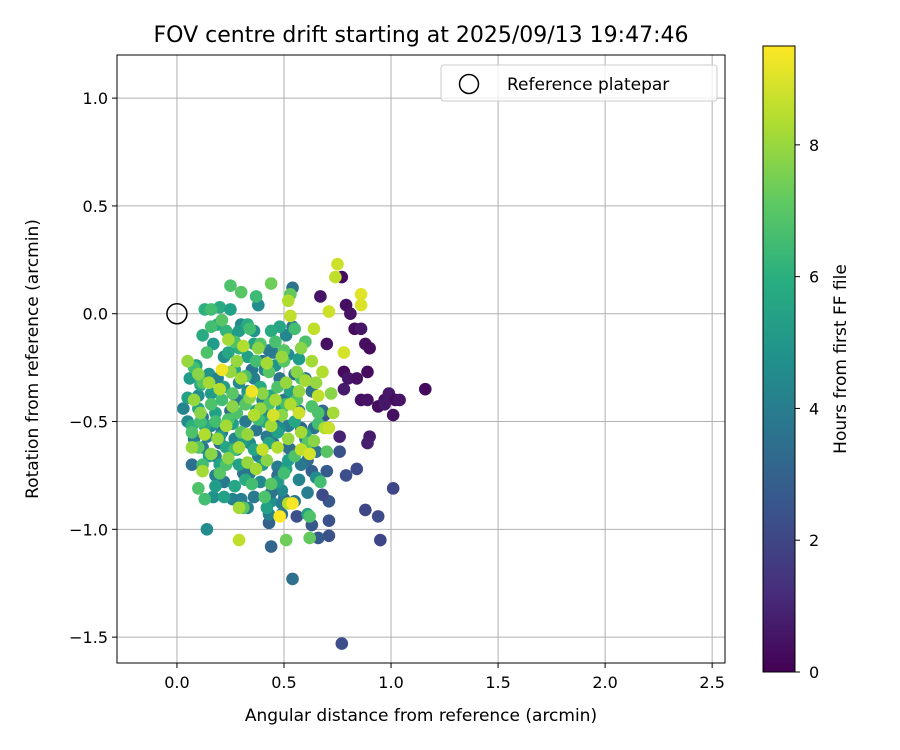  Describe the element at coordinates (95, 314) in the screenshot. I see `y-tick-label: 0.0` at that location.